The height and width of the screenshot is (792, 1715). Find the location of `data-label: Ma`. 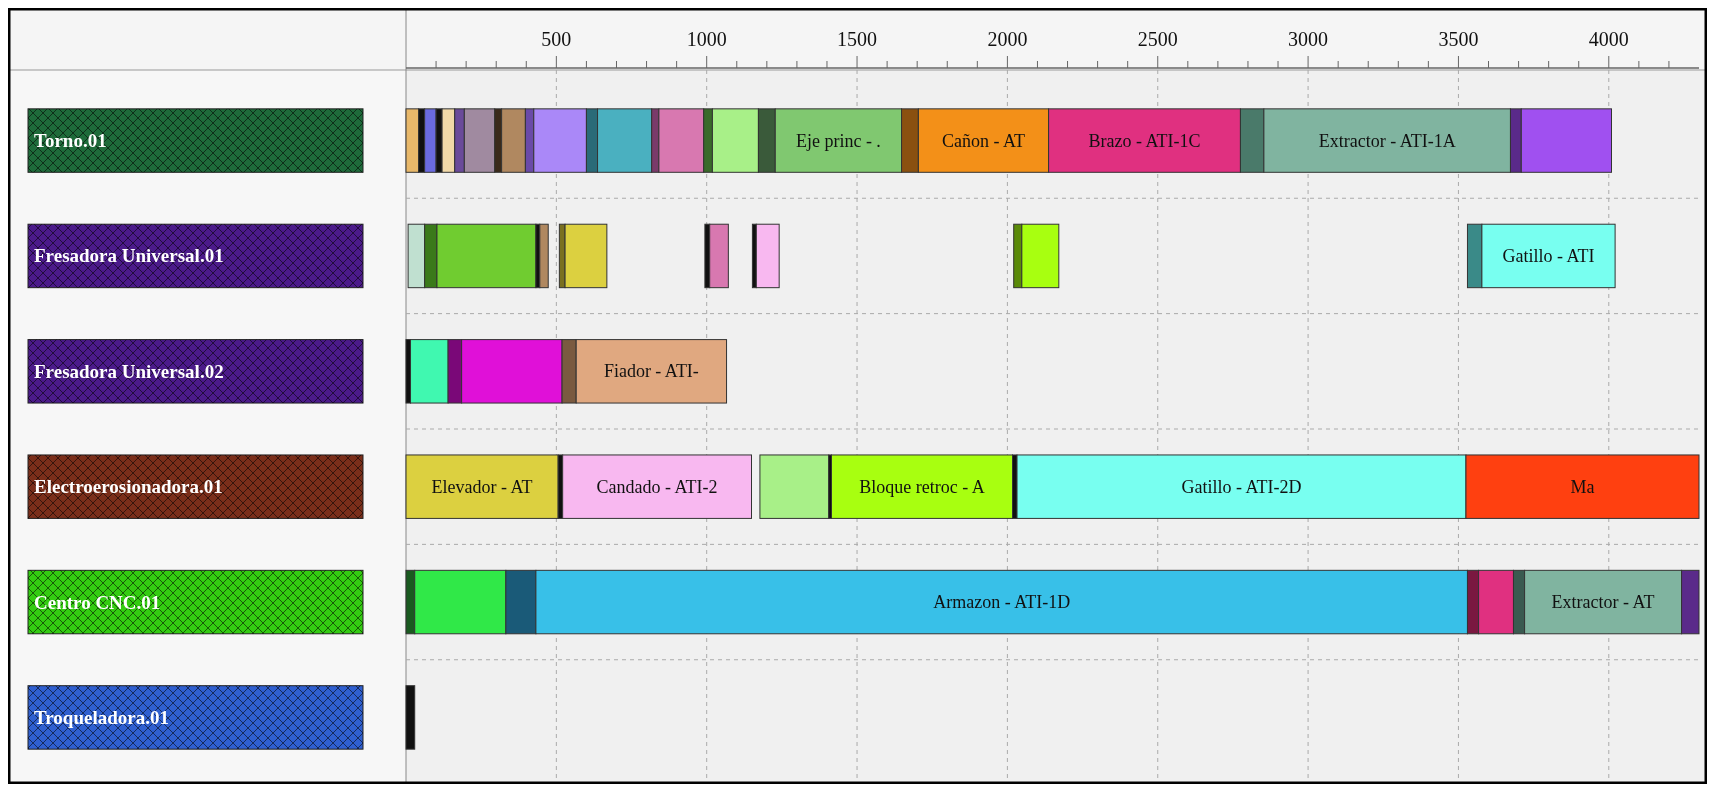

data-label: Ma is located at coordinates (1582, 486).